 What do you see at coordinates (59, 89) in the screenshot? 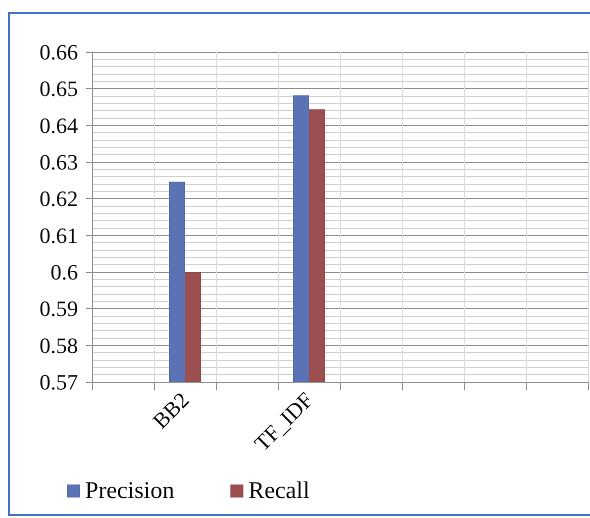
I see `y-tick-label: 0.65` at bounding box center [59, 89].